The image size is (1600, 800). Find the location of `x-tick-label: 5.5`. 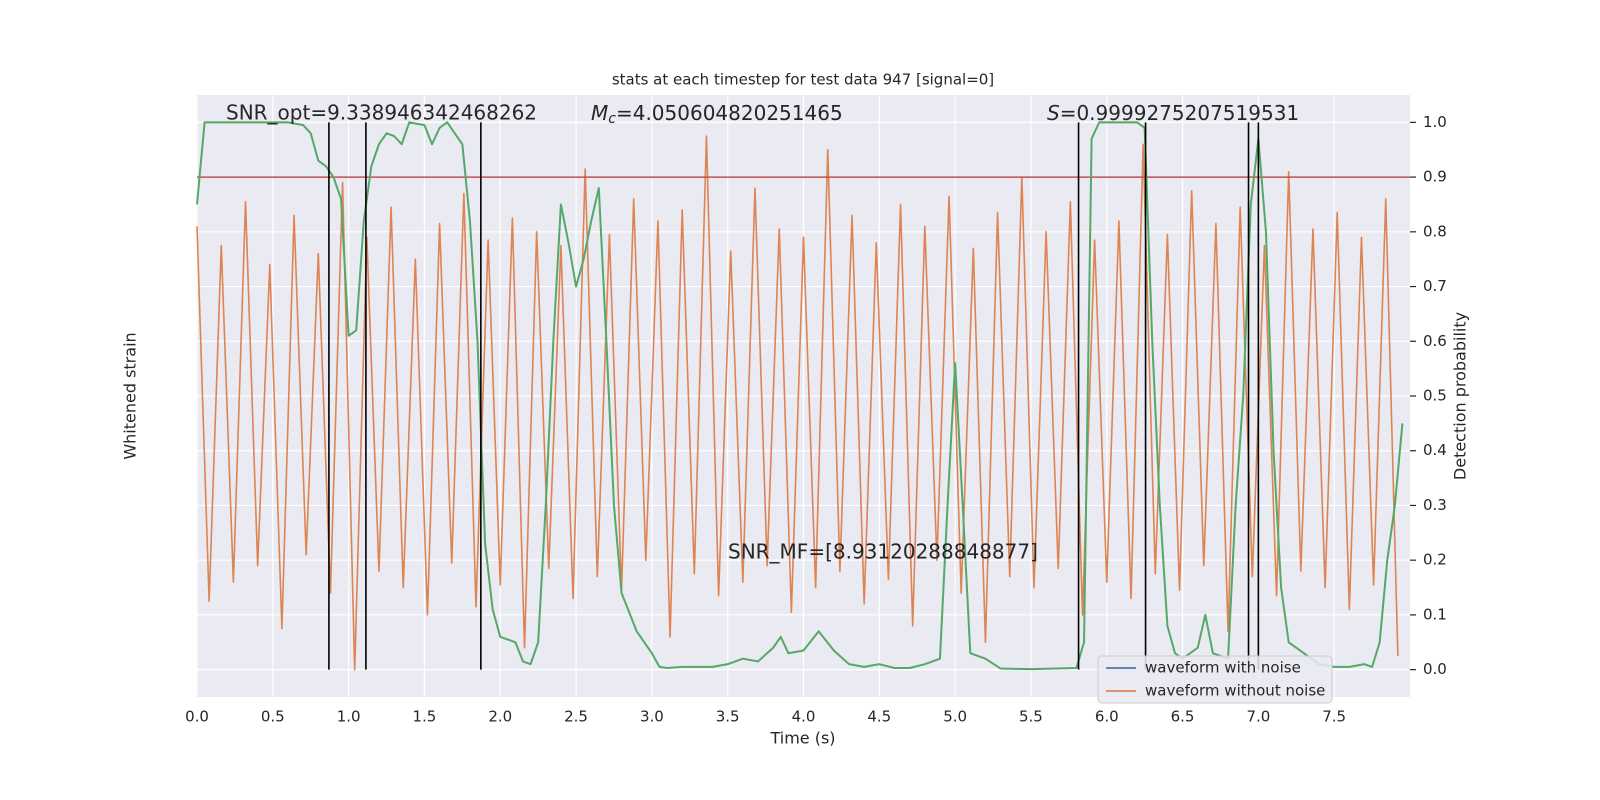

x-tick-label: 5.5 is located at coordinates (1031, 717).